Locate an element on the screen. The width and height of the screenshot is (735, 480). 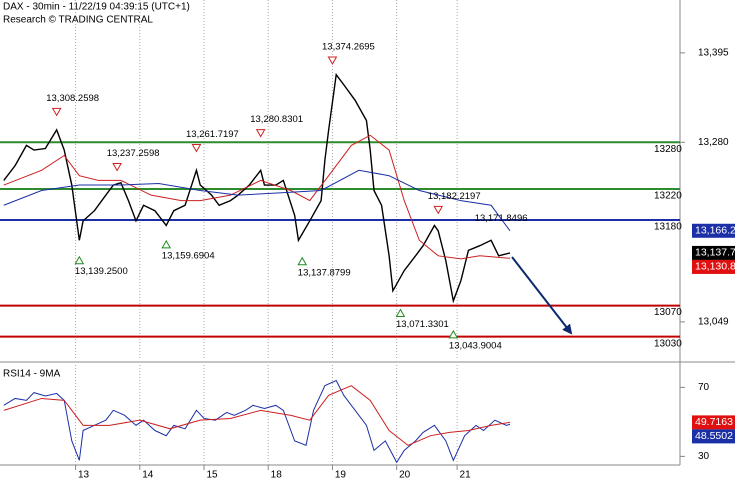
y-tick-label: 13,049 is located at coordinates (713, 322).